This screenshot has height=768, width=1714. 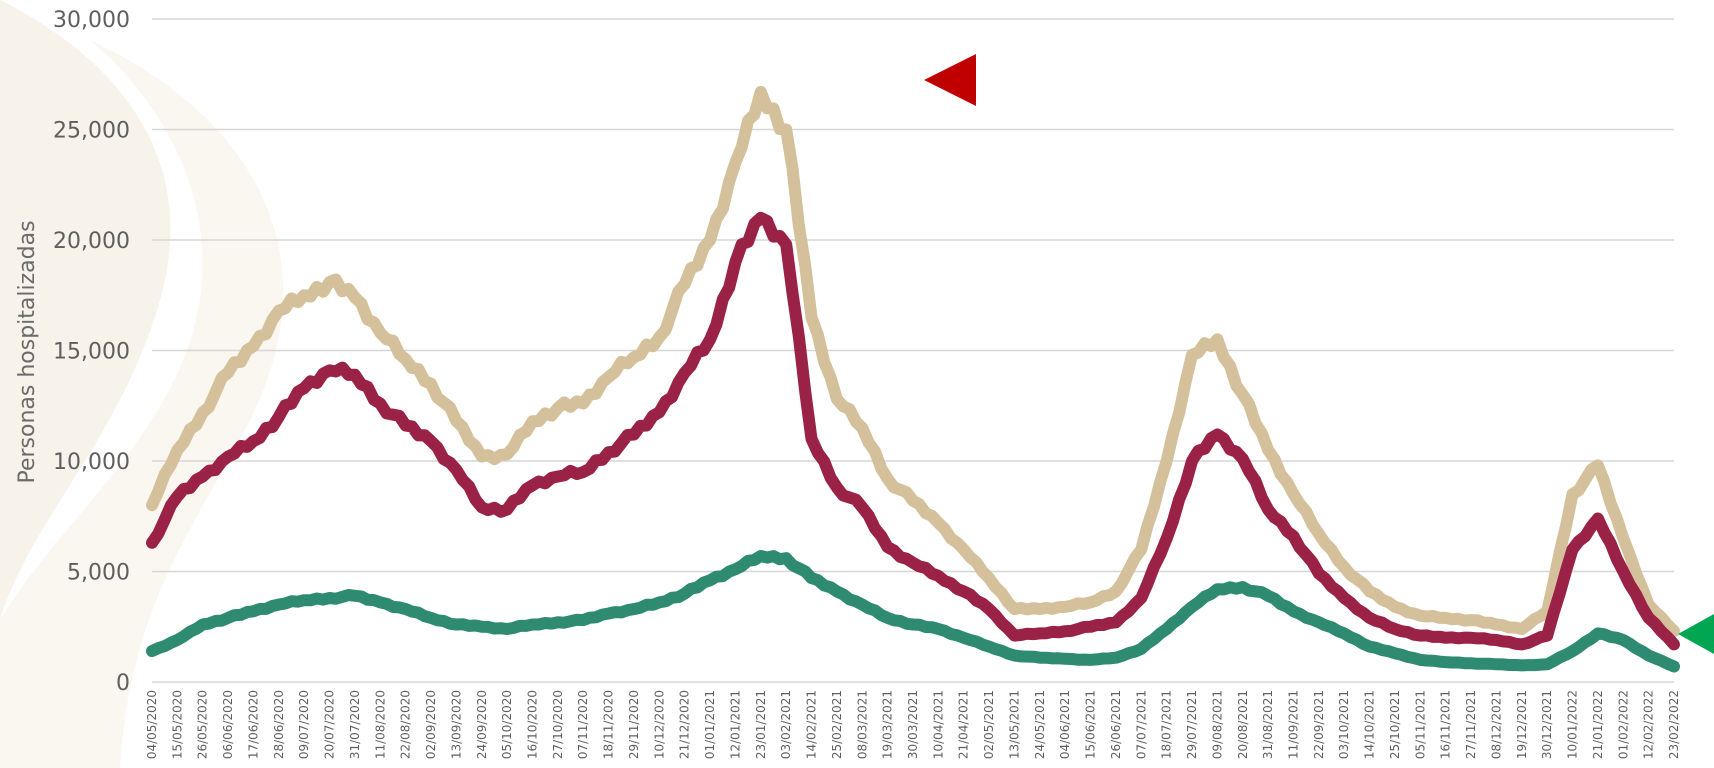 I want to click on x-tick-label: 10/12/2020, so click(x=659, y=724).